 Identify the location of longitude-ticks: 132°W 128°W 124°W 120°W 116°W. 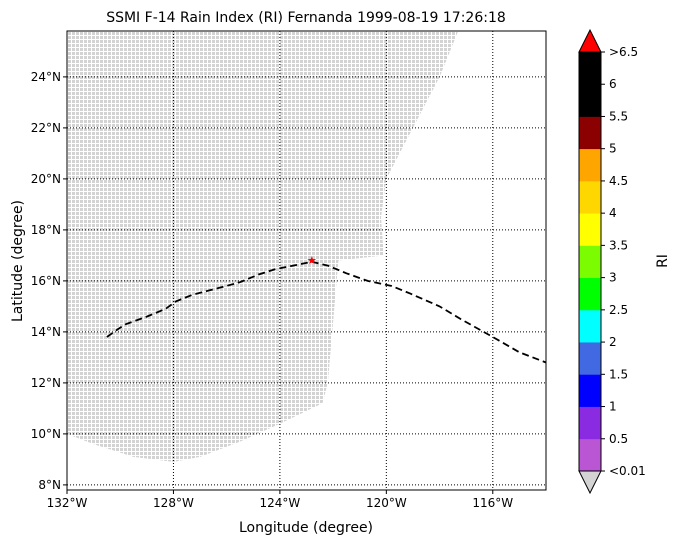
(280, 500).